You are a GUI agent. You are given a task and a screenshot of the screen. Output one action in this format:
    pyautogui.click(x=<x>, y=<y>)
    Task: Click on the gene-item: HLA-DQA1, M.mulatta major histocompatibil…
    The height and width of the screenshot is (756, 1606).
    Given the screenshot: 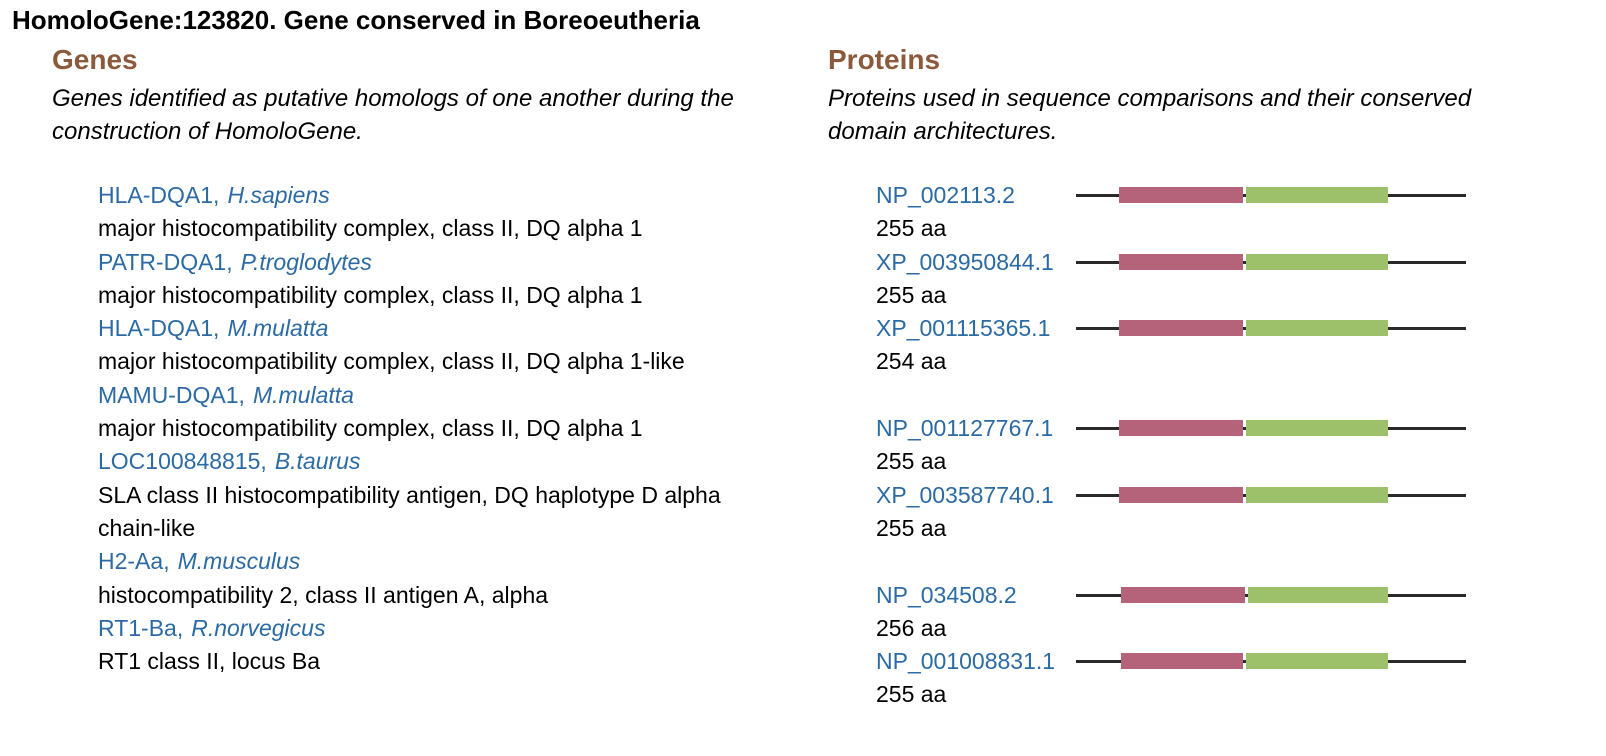 What is the action you would take?
    pyautogui.click(x=418, y=345)
    